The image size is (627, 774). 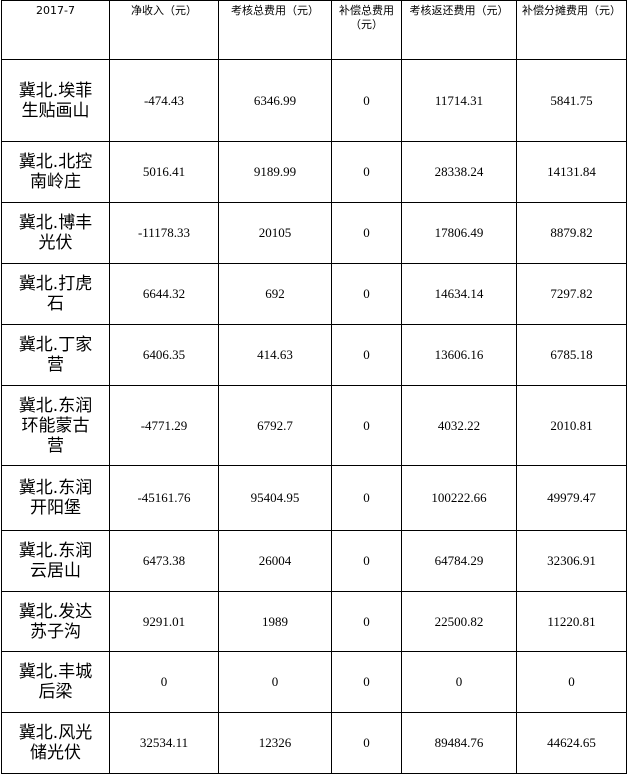 I want to click on value-cell: 14131.84, so click(x=571, y=172).